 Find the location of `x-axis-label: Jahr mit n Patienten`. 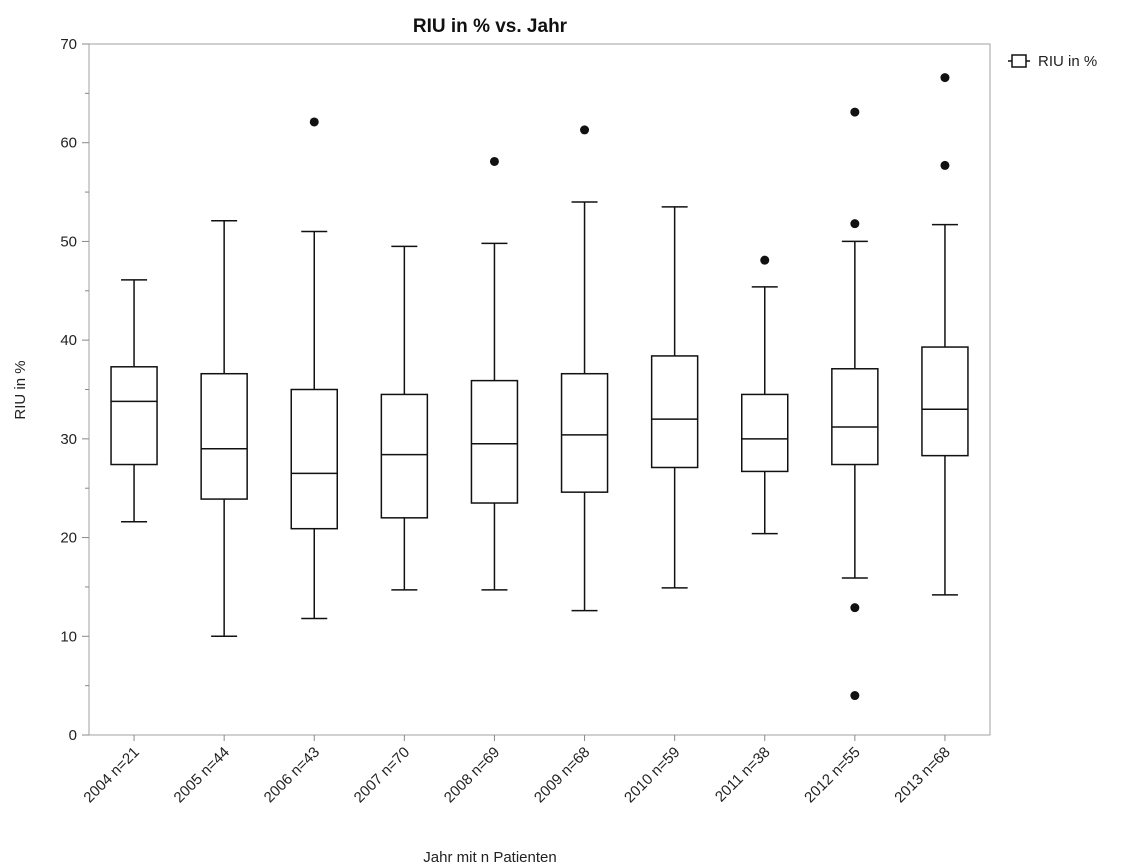

x-axis-label: Jahr mit n Patienten is located at coordinates (489, 857).